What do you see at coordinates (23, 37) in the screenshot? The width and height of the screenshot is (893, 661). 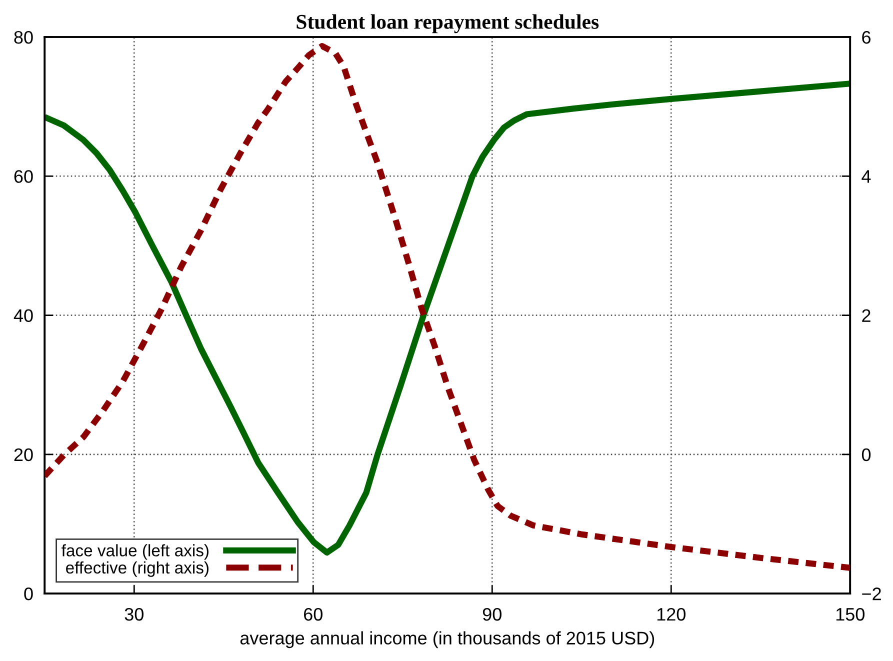 I see `y-tick-label: 80` at bounding box center [23, 37].